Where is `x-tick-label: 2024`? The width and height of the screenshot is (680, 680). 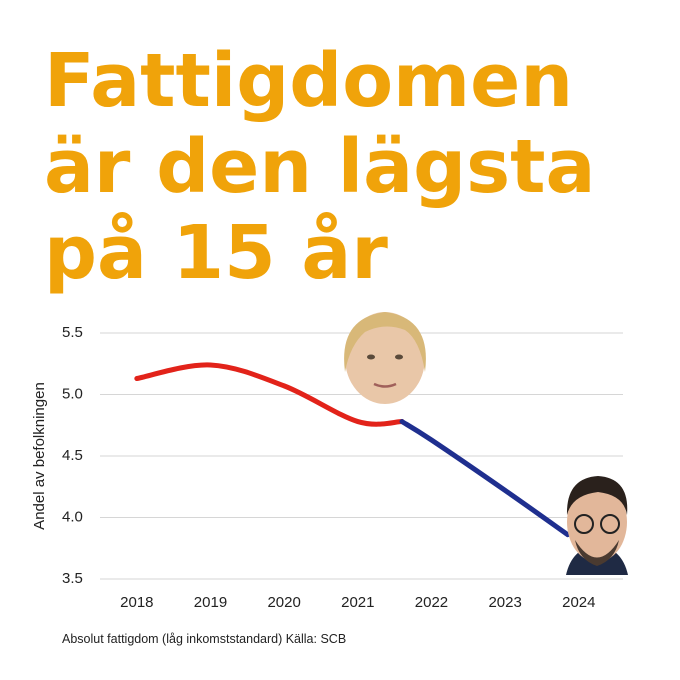 x-tick-label: 2024 is located at coordinates (578, 602).